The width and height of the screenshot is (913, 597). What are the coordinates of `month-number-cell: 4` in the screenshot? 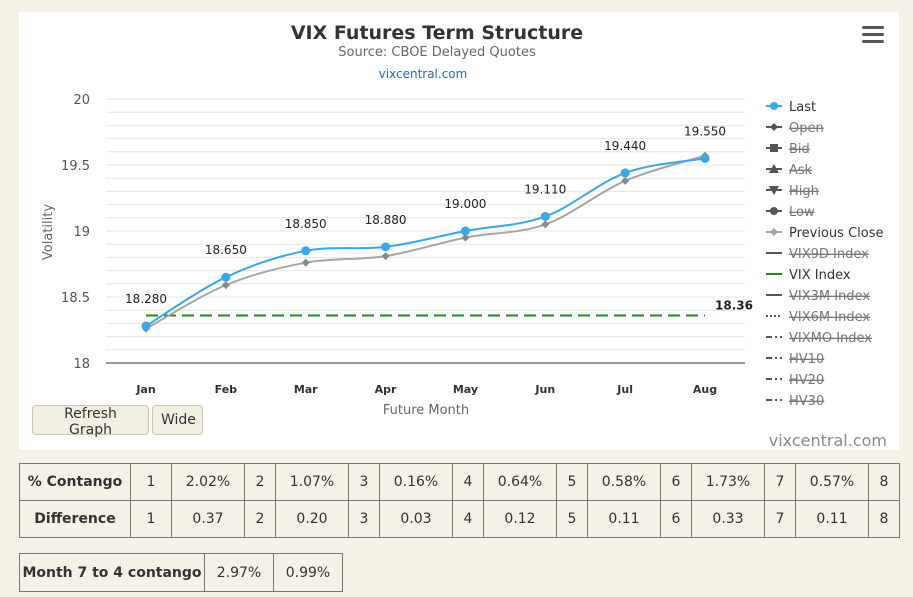 It's located at (468, 482).